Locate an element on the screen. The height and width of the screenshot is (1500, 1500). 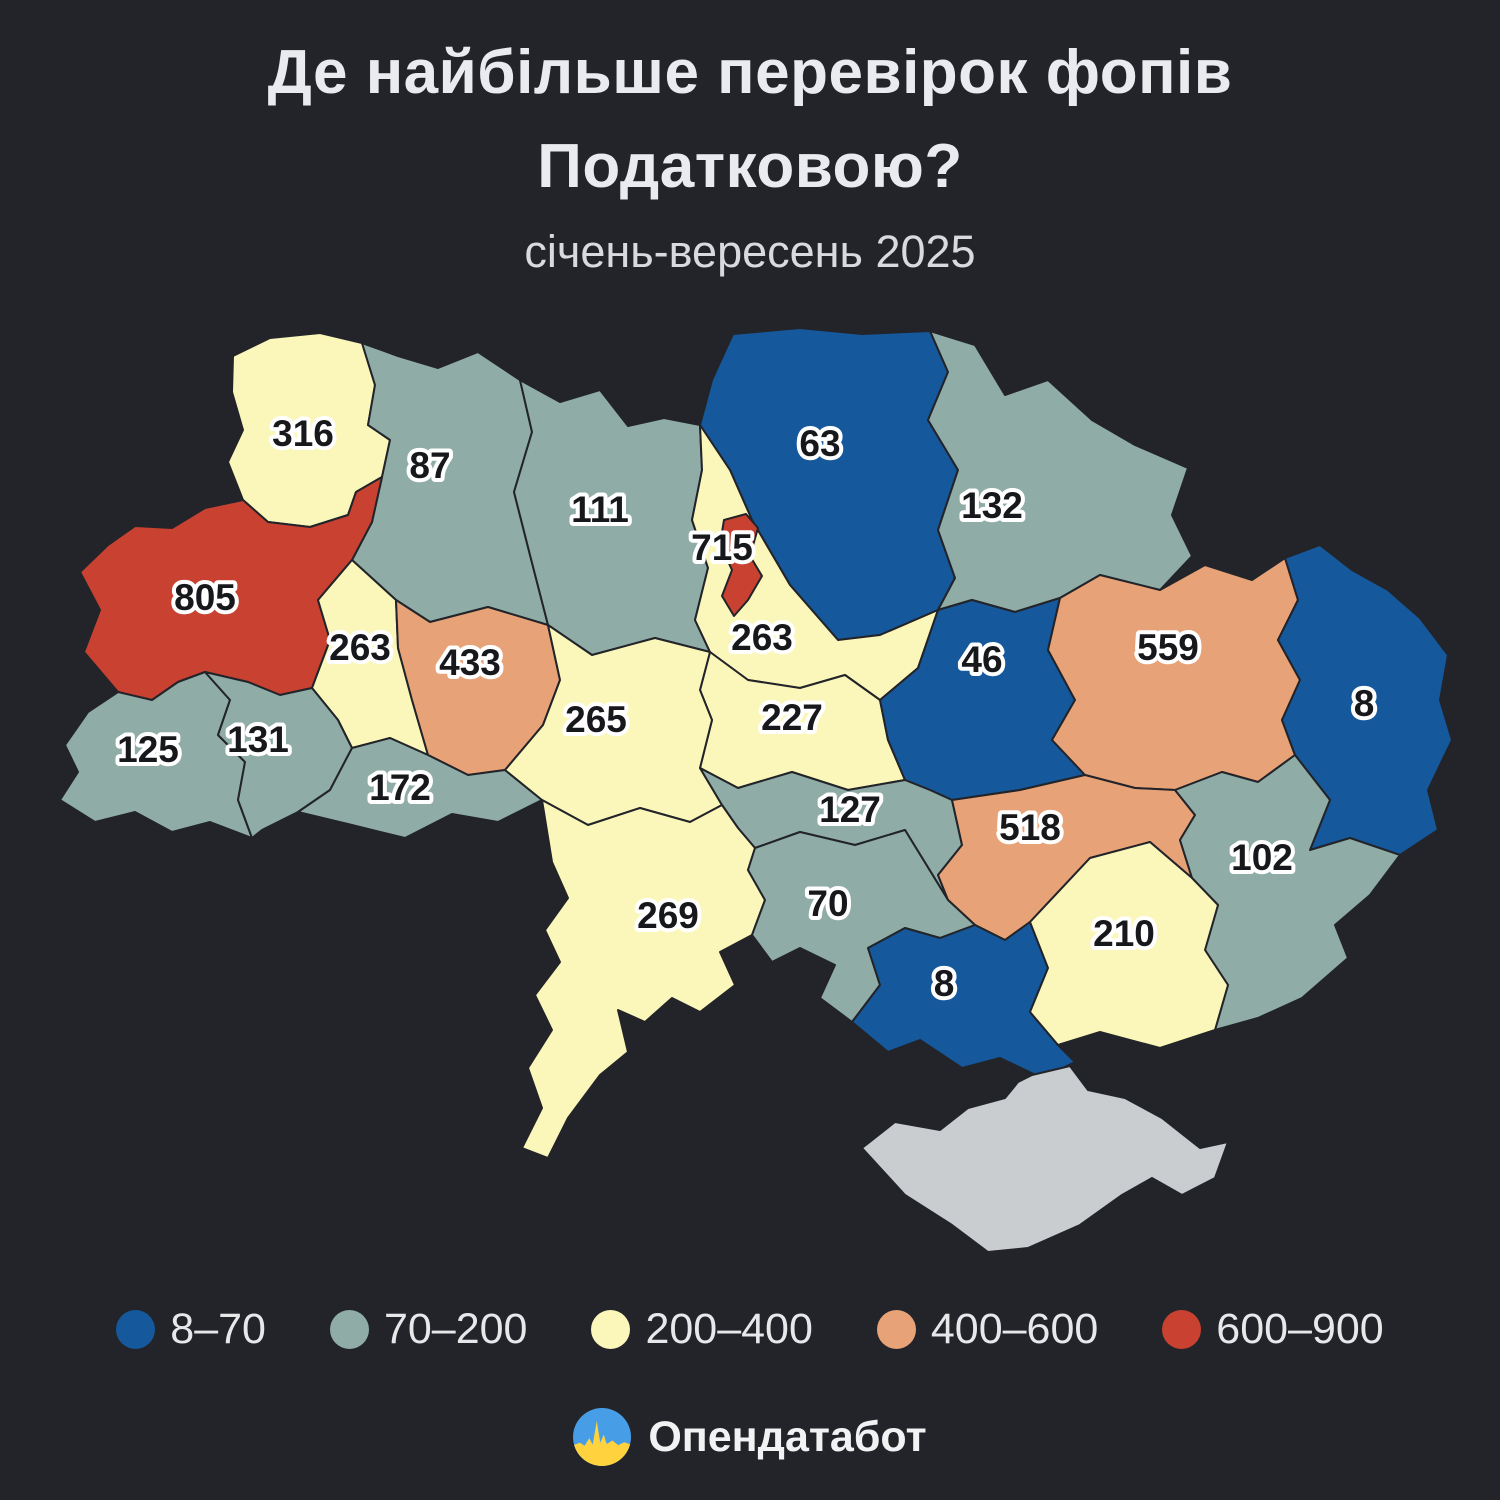
region-value-vinnytsia: 265 is located at coordinates (596, 719).